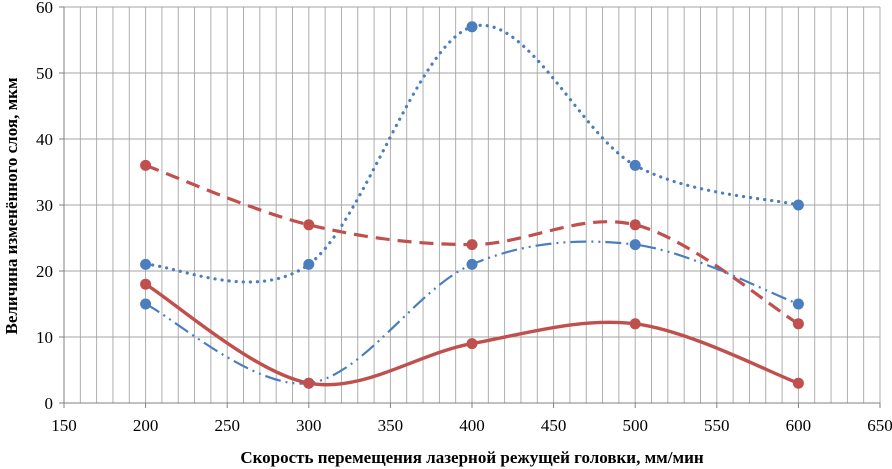  What do you see at coordinates (391, 425) in the screenshot?
I see `x-tick-label: 350` at bounding box center [391, 425].